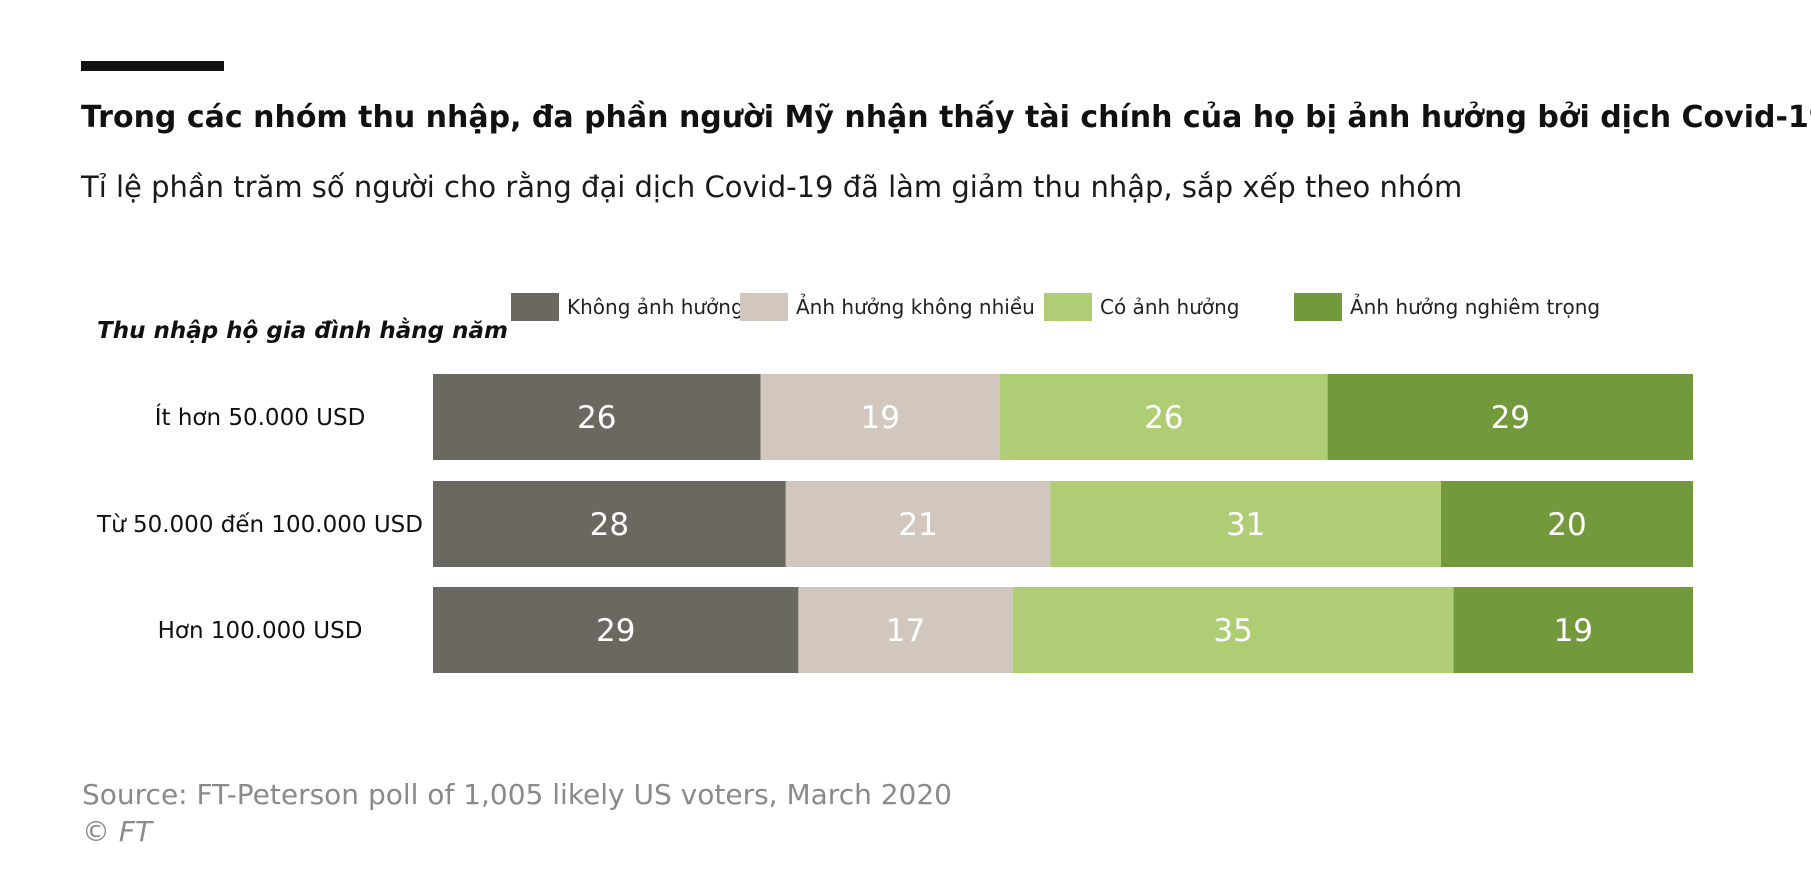 This screenshot has width=1811, height=871. I want to click on accent-bar, so click(152, 66).